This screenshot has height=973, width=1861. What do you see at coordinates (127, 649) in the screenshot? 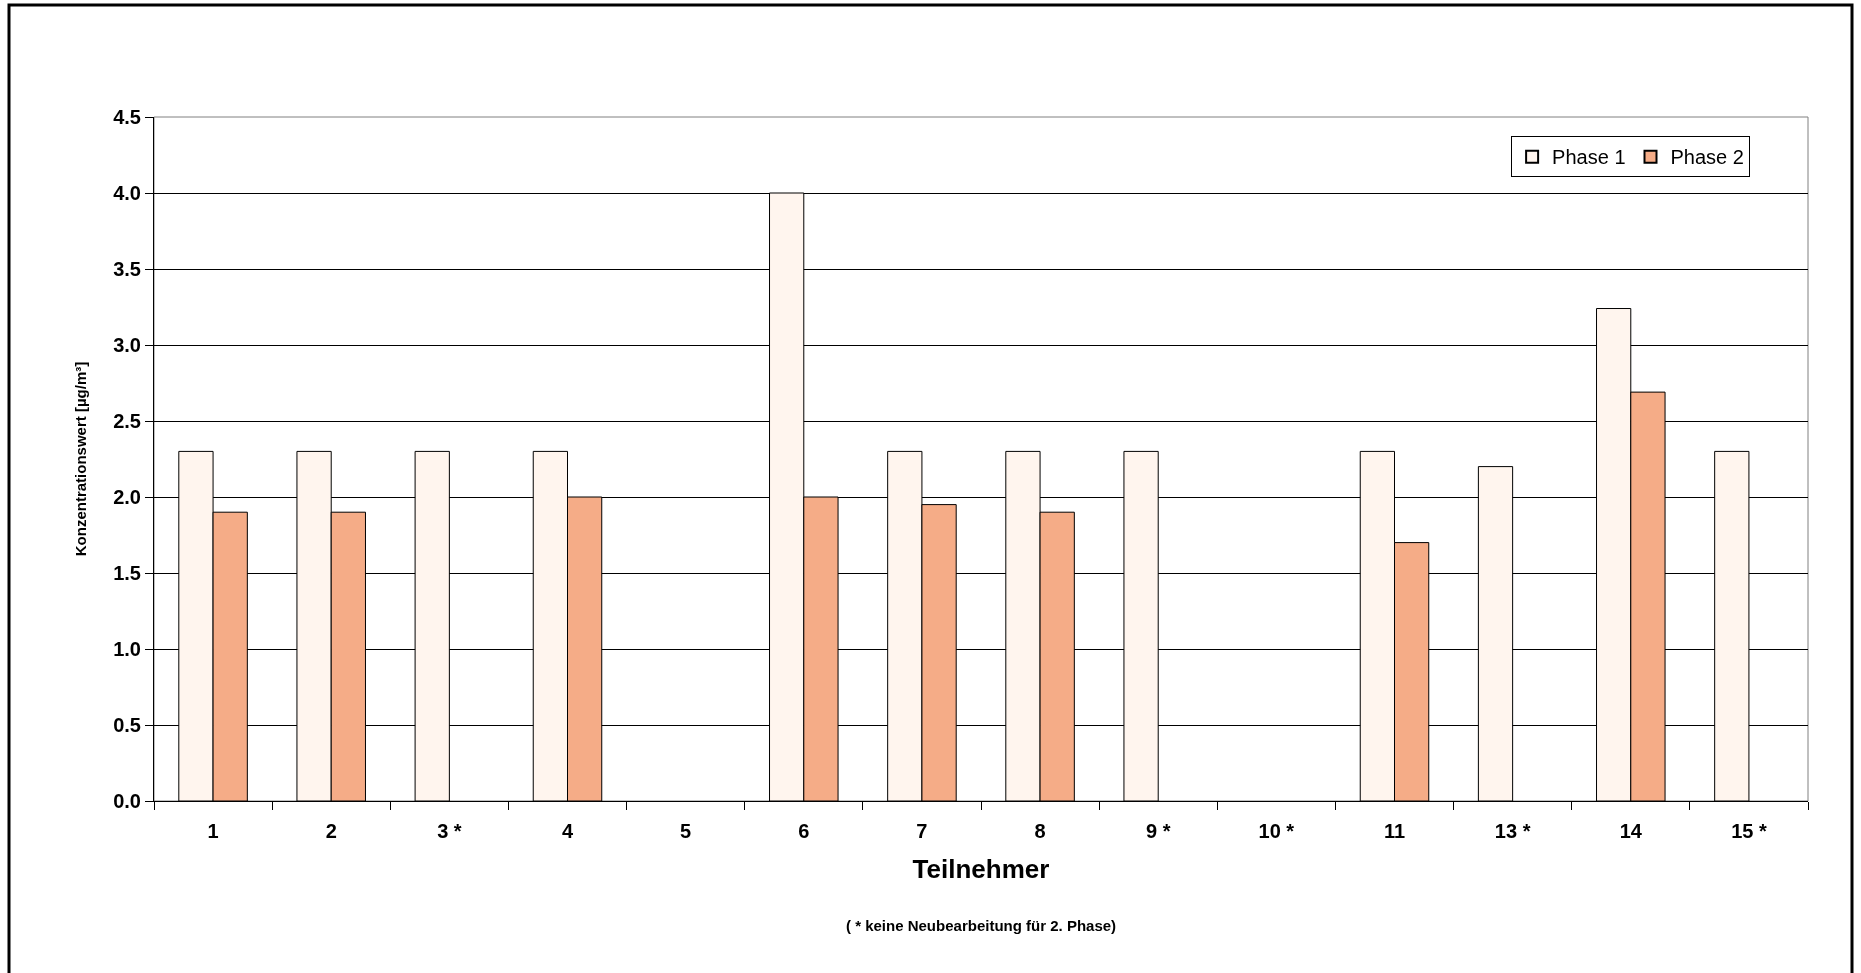
I see `y-tick-label: 1.0` at bounding box center [127, 649].